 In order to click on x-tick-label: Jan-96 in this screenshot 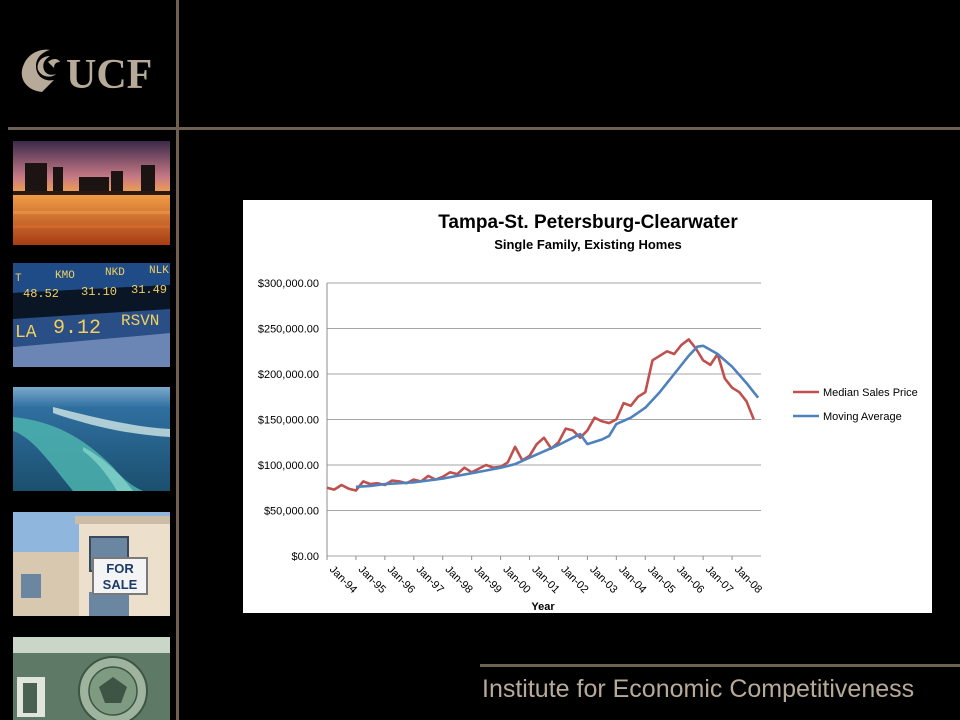, I will do `click(401, 580)`.